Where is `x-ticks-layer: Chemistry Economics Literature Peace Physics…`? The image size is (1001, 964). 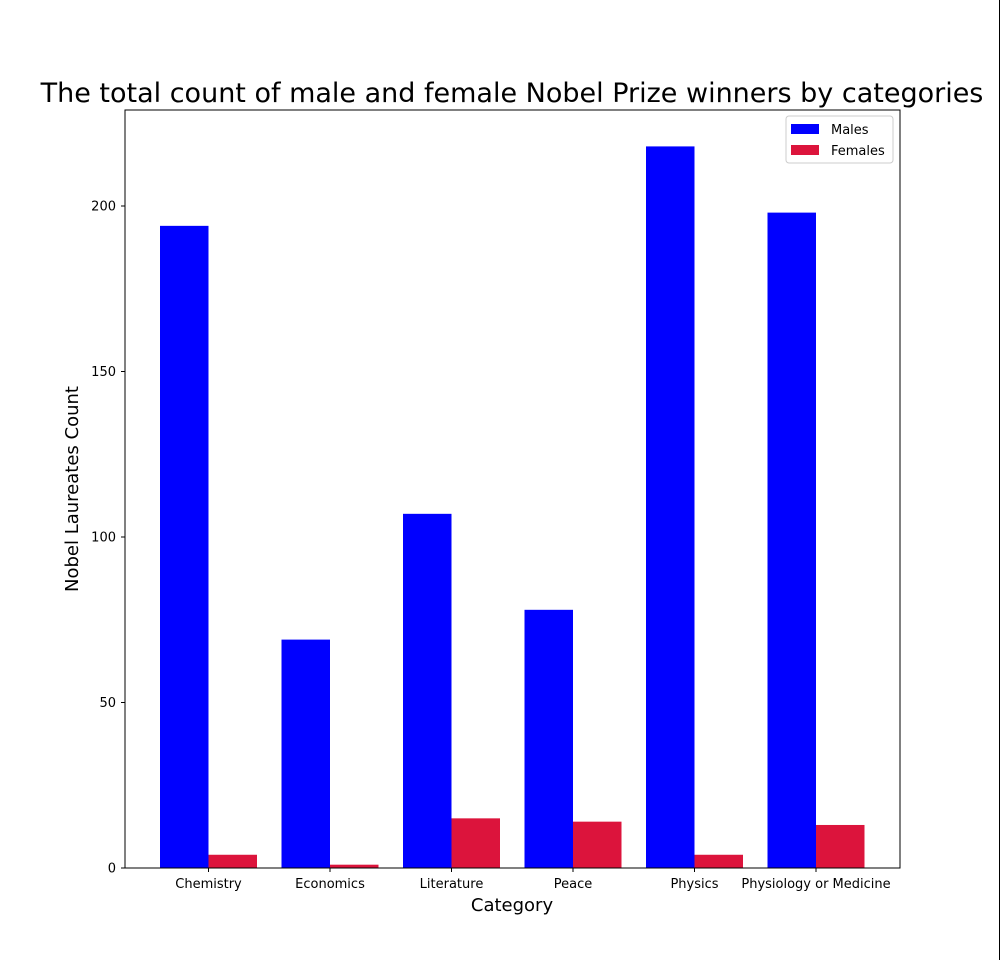 x-ticks-layer: Chemistry Economics Literature Peace Physics… is located at coordinates (533, 880).